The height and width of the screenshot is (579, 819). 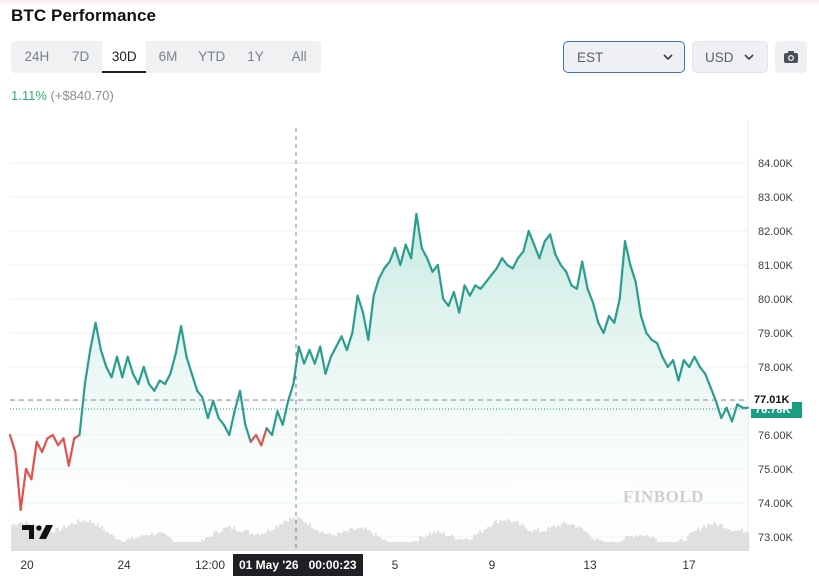 What do you see at coordinates (124, 565) in the screenshot?
I see `x-tick-label: 24` at bounding box center [124, 565].